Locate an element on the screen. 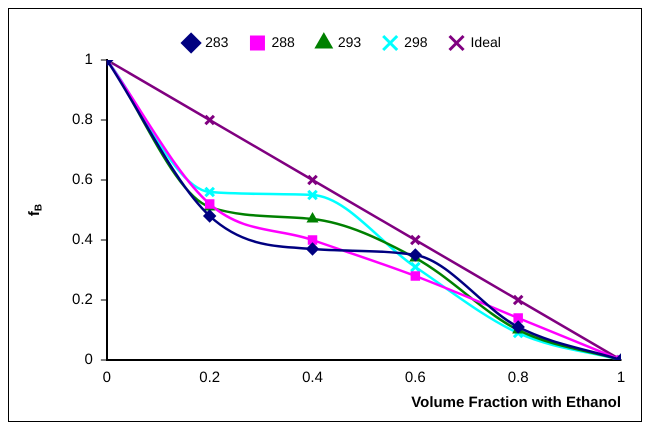  x-tick-label: 0.6 is located at coordinates (415, 377).